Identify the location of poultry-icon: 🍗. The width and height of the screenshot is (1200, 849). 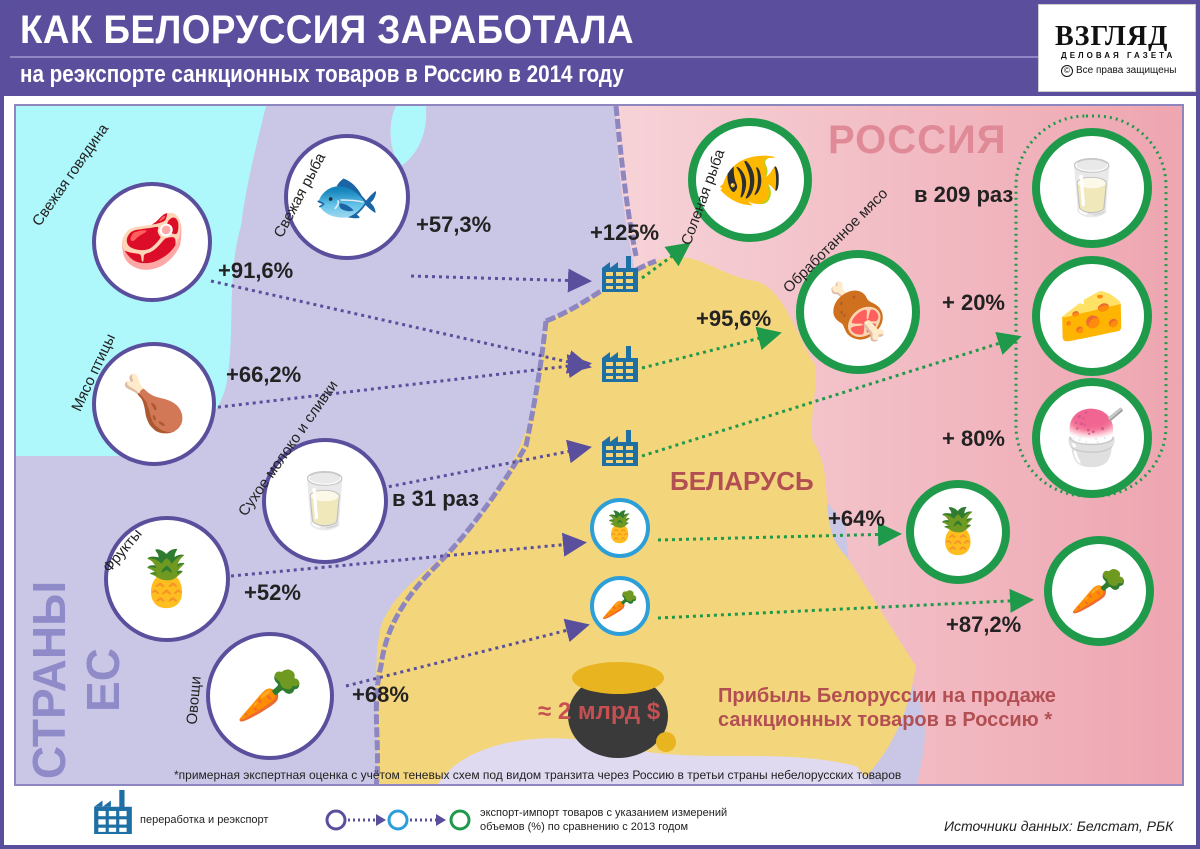
(154, 404).